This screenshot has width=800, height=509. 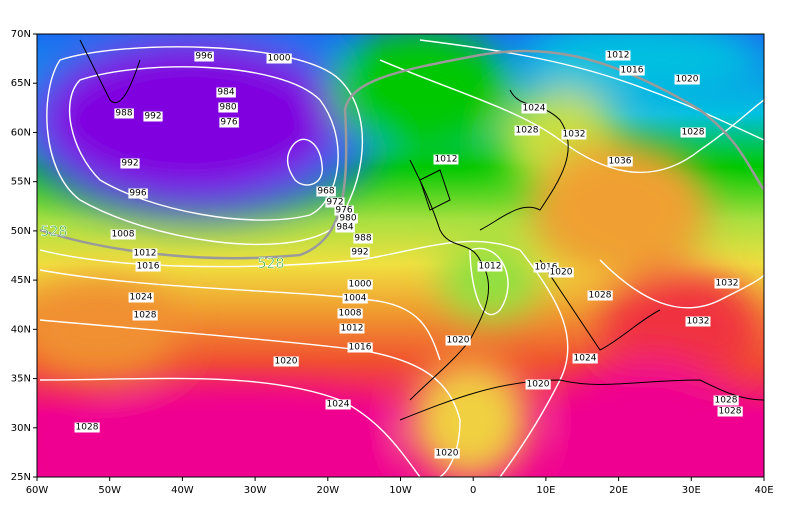 I want to click on isobar-label: 968, so click(x=326, y=191).